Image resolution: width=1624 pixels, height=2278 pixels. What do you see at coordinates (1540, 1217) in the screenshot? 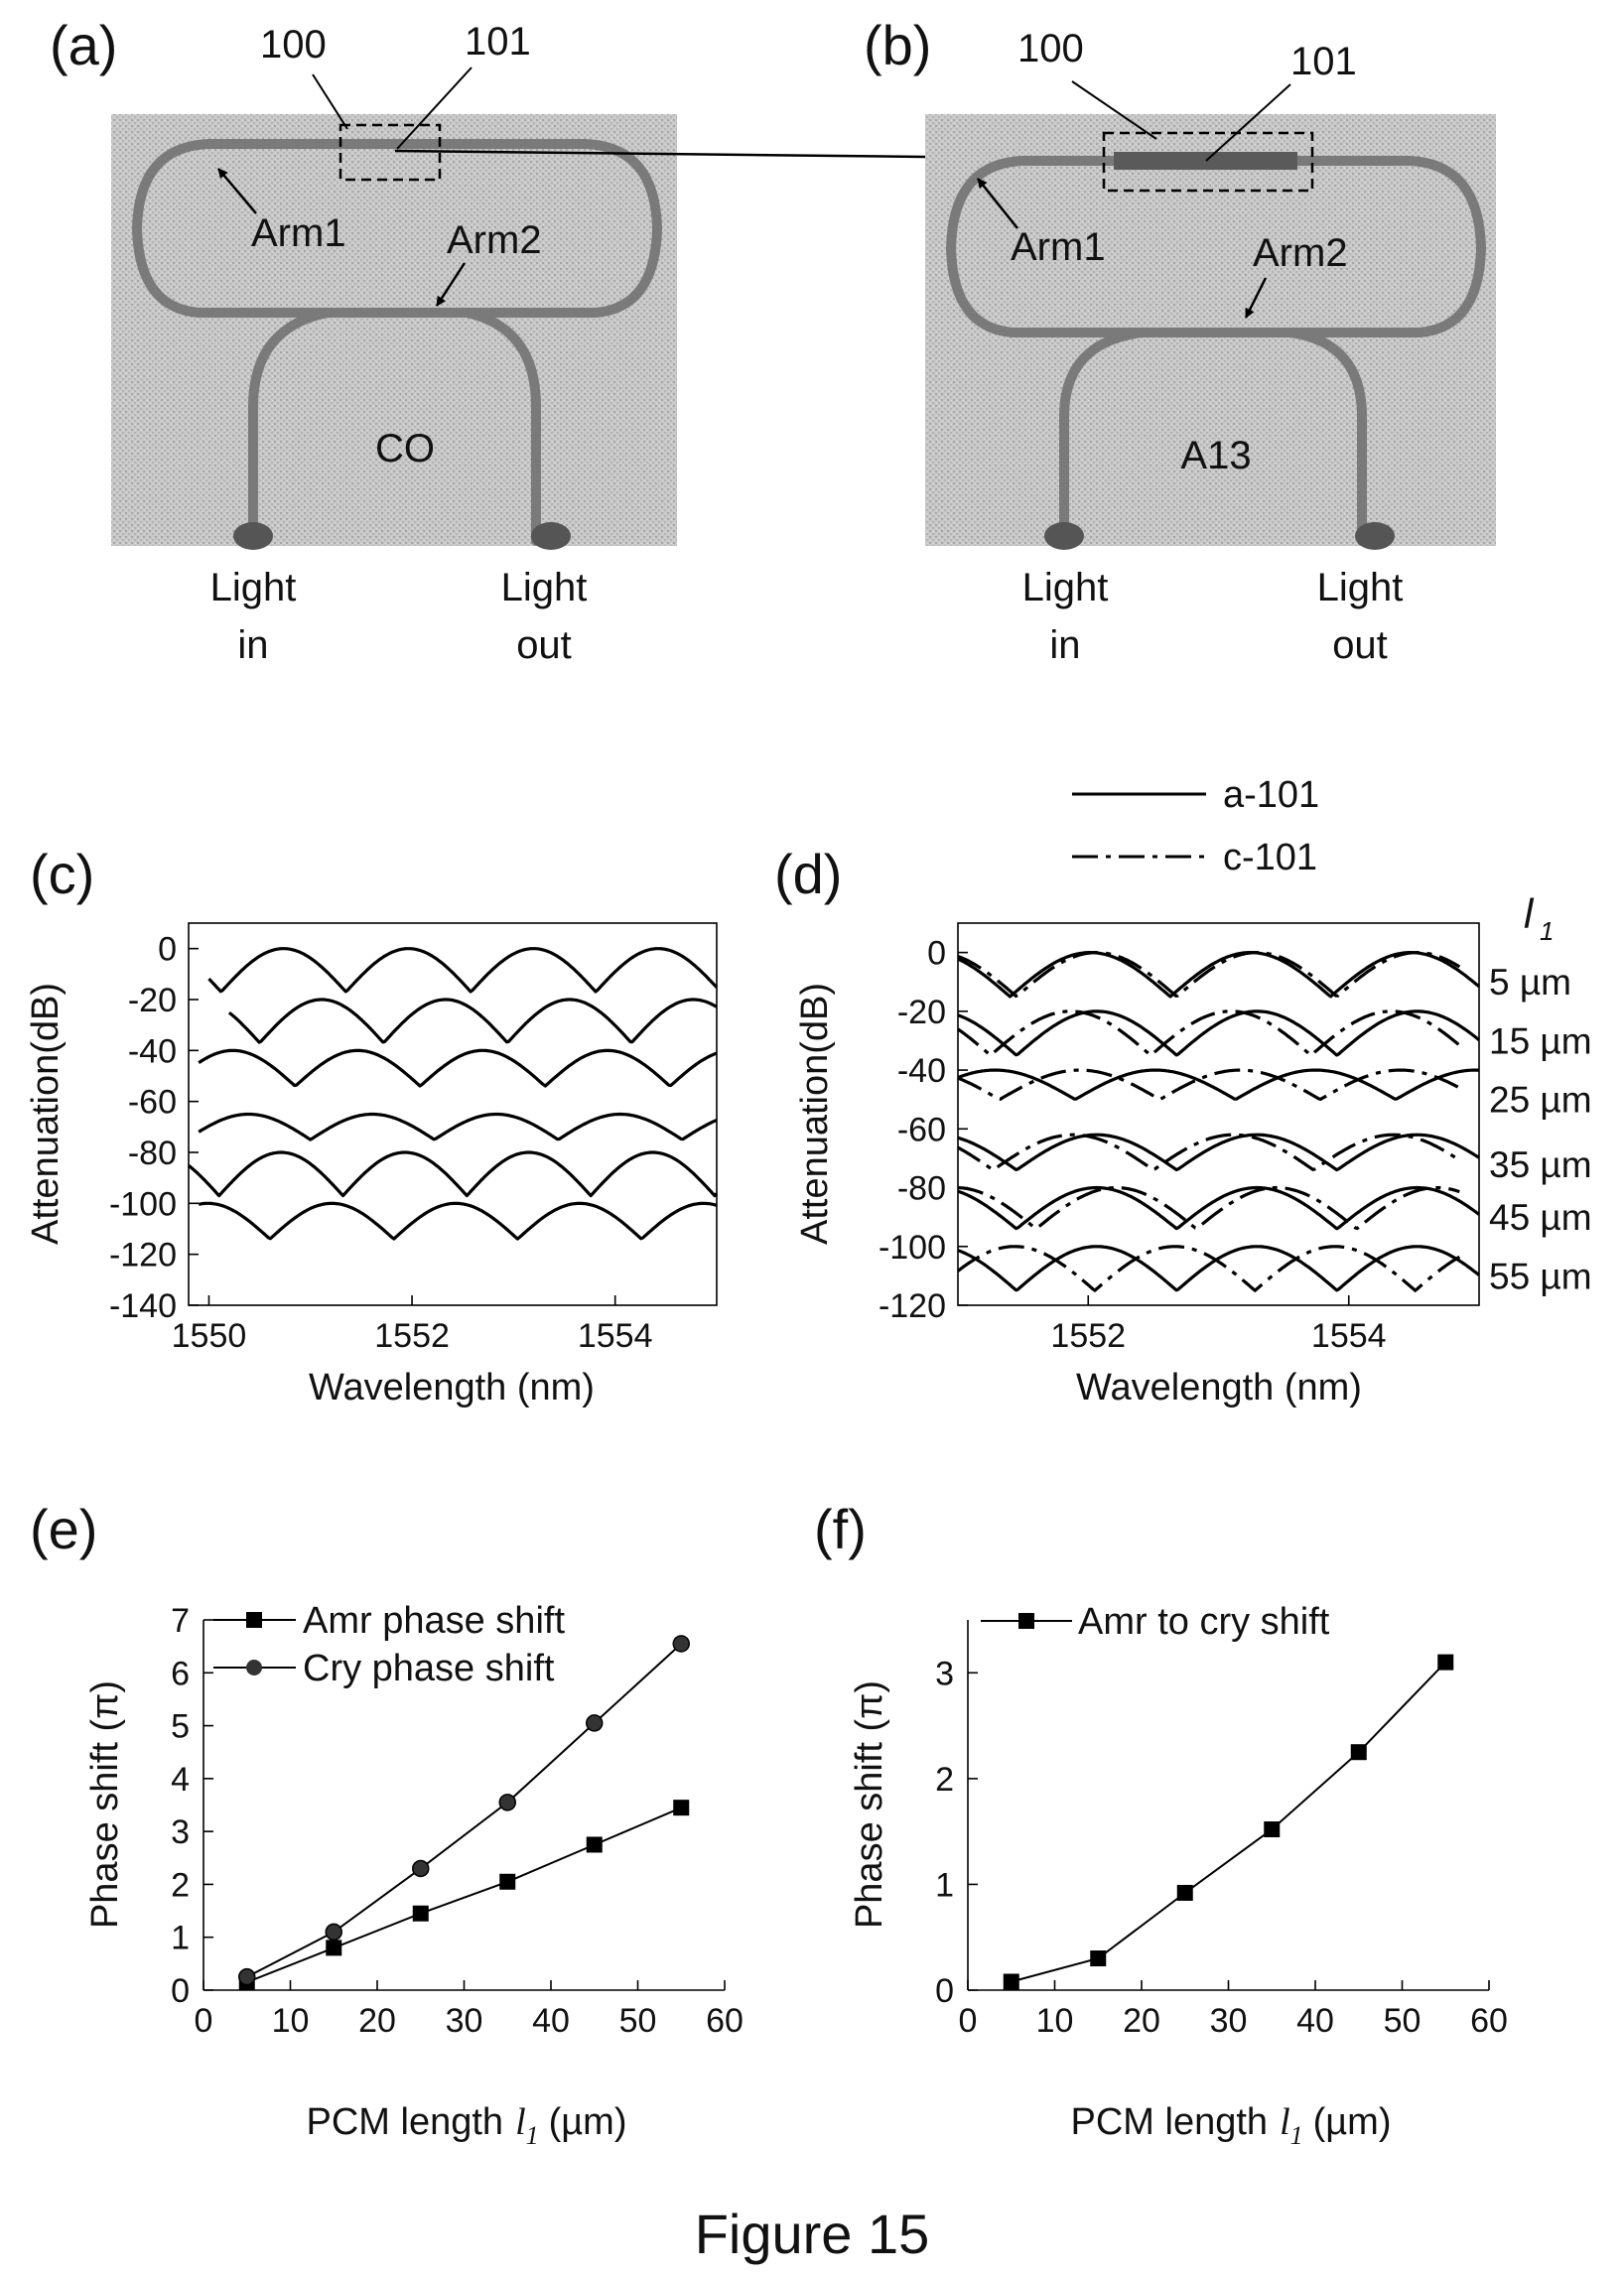
I see `d-row-label: 45 µm` at bounding box center [1540, 1217].